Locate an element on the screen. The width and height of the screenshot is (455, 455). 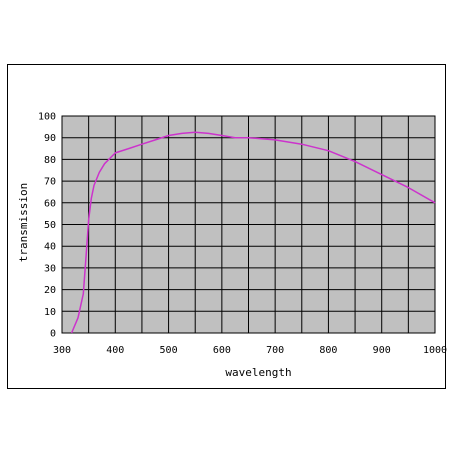
y-axis-title: transmission is located at coordinates (23, 222).